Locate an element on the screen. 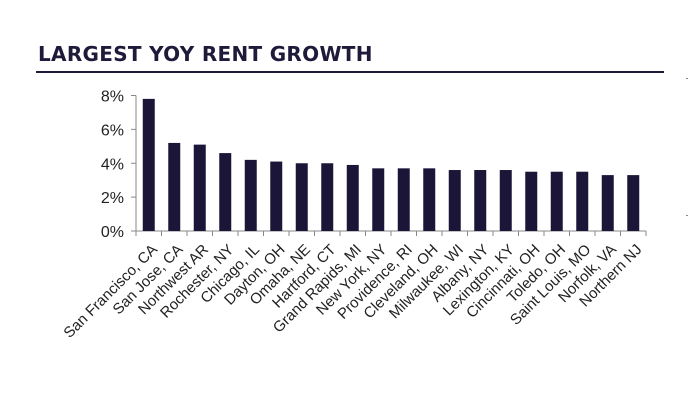 Image resolution: width=689 pixels, height=401 pixels. y-tick-label: 0% is located at coordinates (112, 232).